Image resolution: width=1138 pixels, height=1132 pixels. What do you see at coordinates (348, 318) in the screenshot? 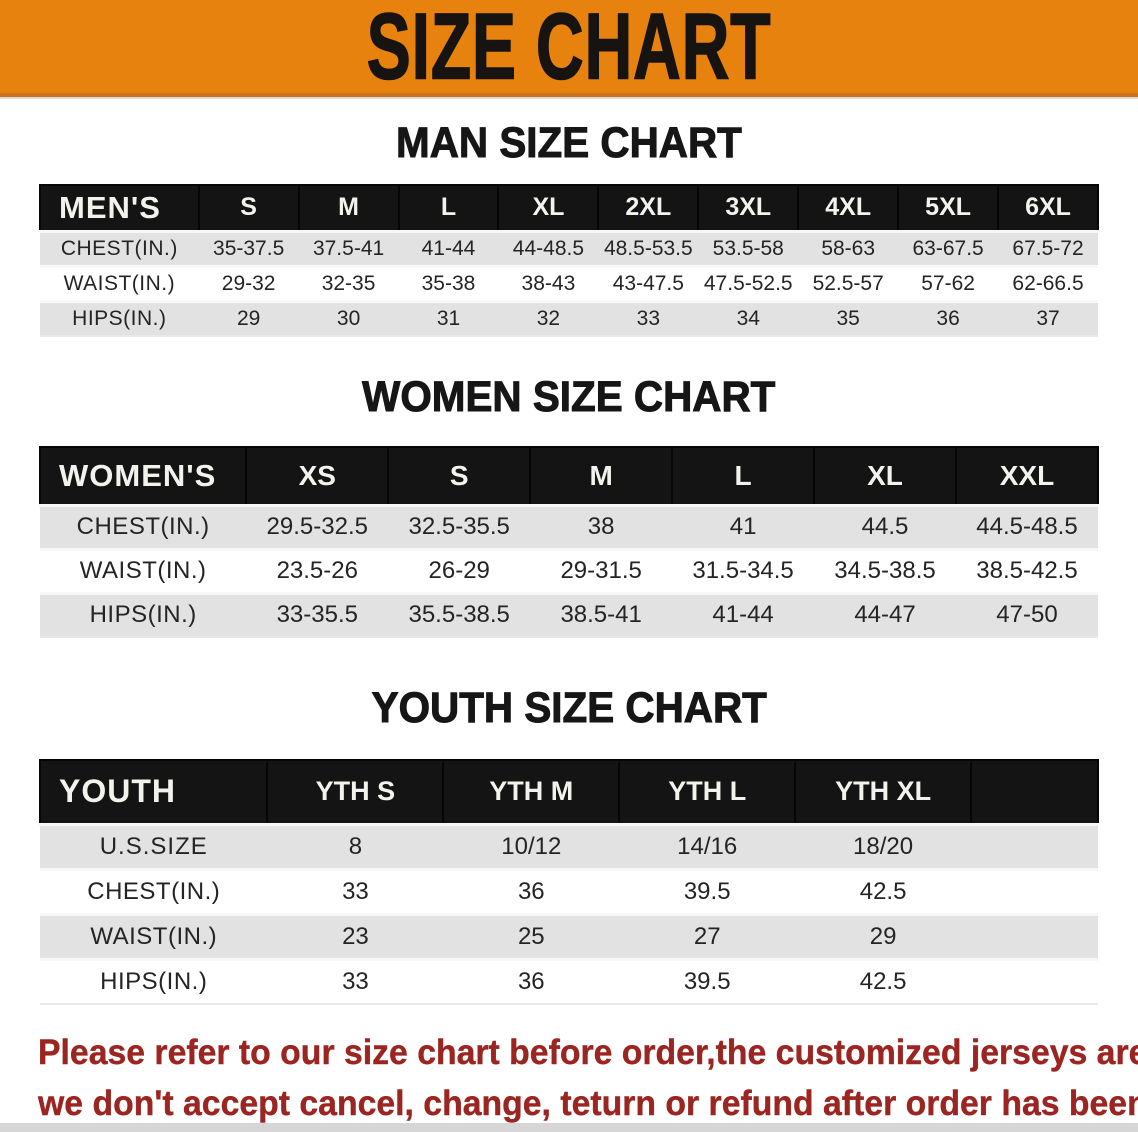
I see `size-value-cell: 30` at bounding box center [348, 318].